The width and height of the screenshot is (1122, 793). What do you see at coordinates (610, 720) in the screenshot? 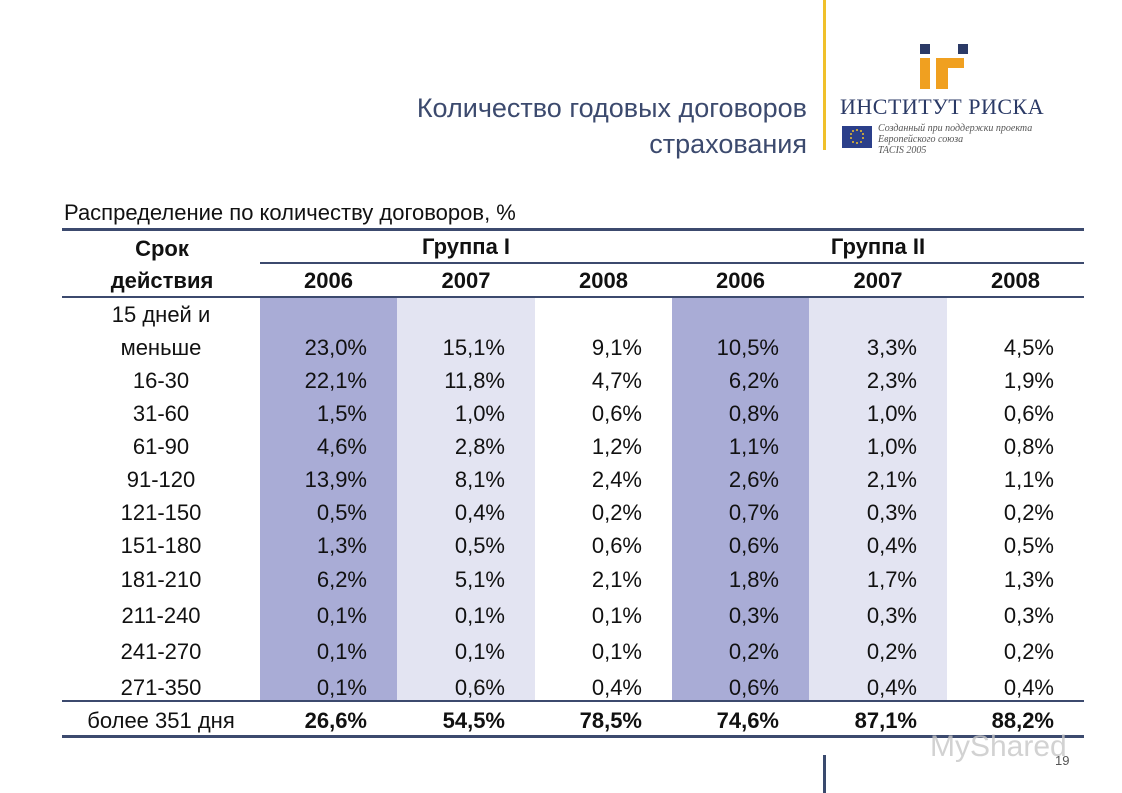
I see `total-cell: 78,5%` at bounding box center [610, 720].